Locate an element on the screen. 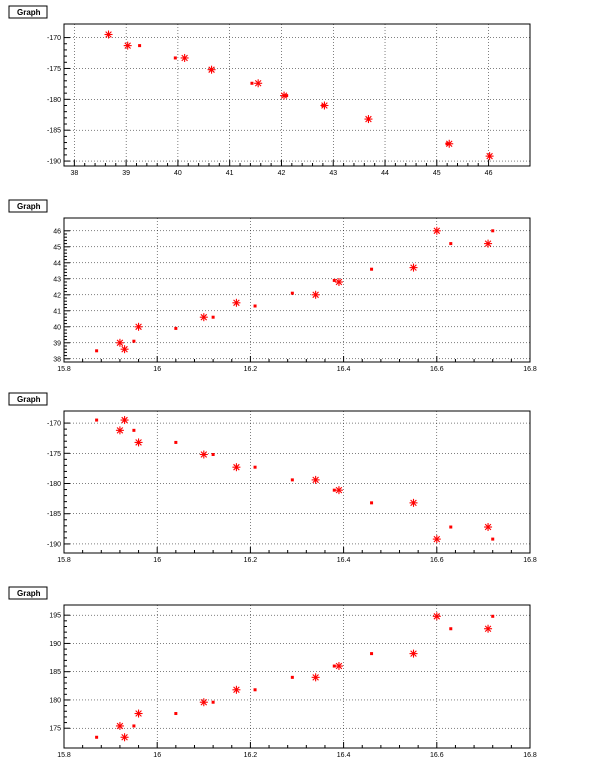 Image resolution: width=596 pixels, height=774 pixels. x-tick-label: 38 is located at coordinates (74, 173).